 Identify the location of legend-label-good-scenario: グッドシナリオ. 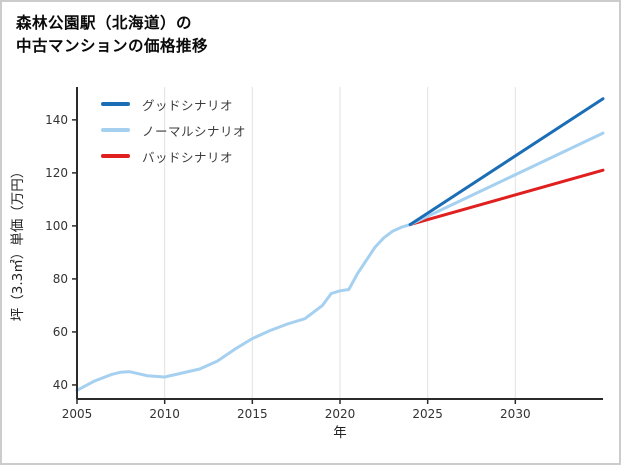
(188, 105).